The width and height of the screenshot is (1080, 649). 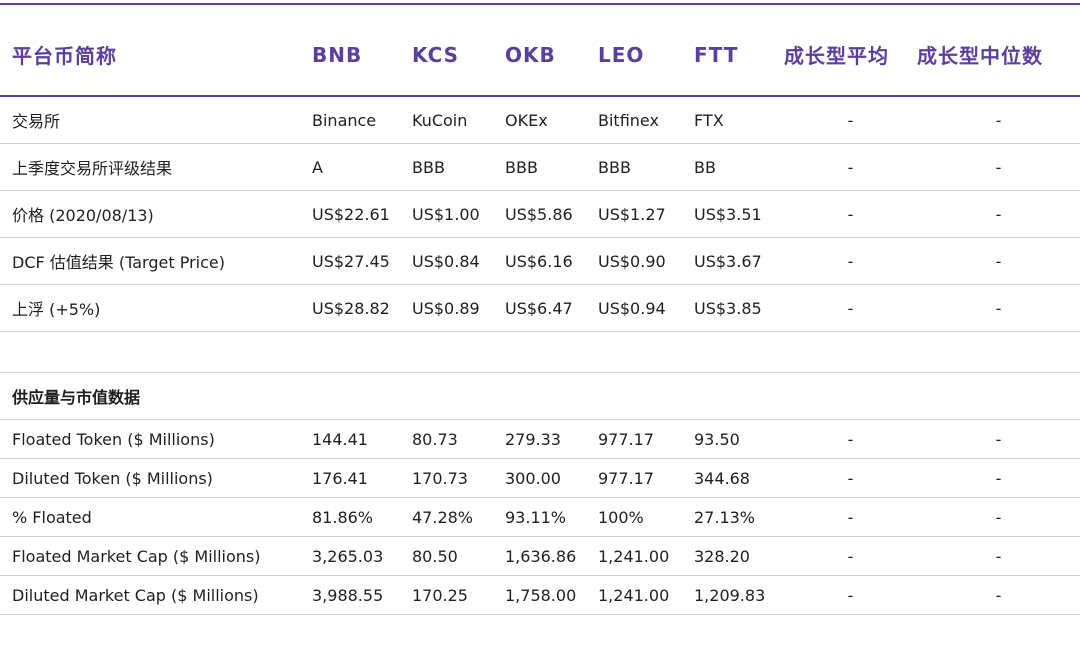 I want to click on section-title: 供应量与市值数据, so click(x=540, y=396).